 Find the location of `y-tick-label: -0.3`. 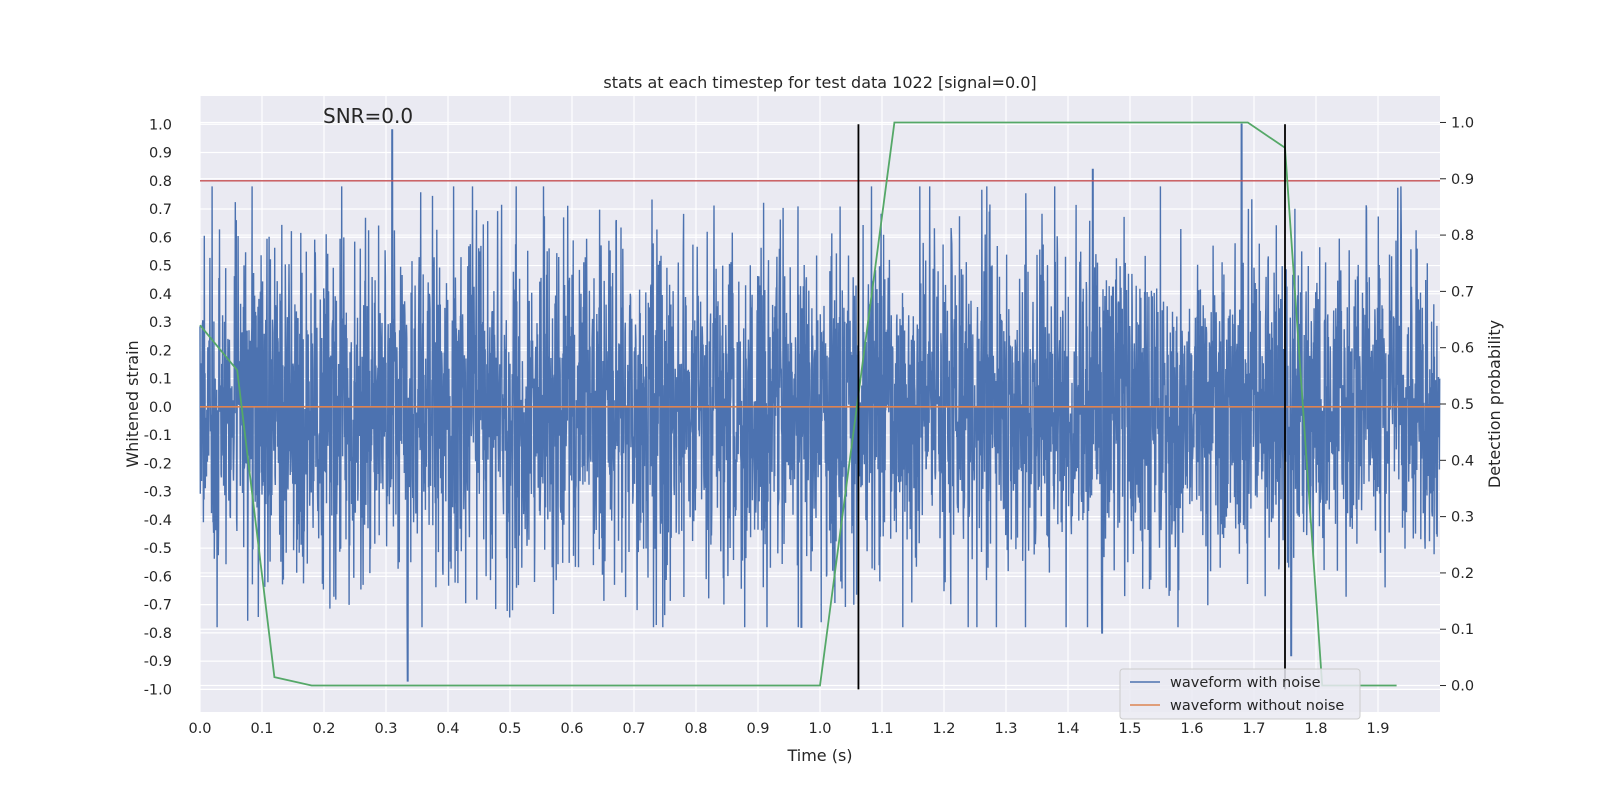

y-tick-label: -0.3 is located at coordinates (158, 493).